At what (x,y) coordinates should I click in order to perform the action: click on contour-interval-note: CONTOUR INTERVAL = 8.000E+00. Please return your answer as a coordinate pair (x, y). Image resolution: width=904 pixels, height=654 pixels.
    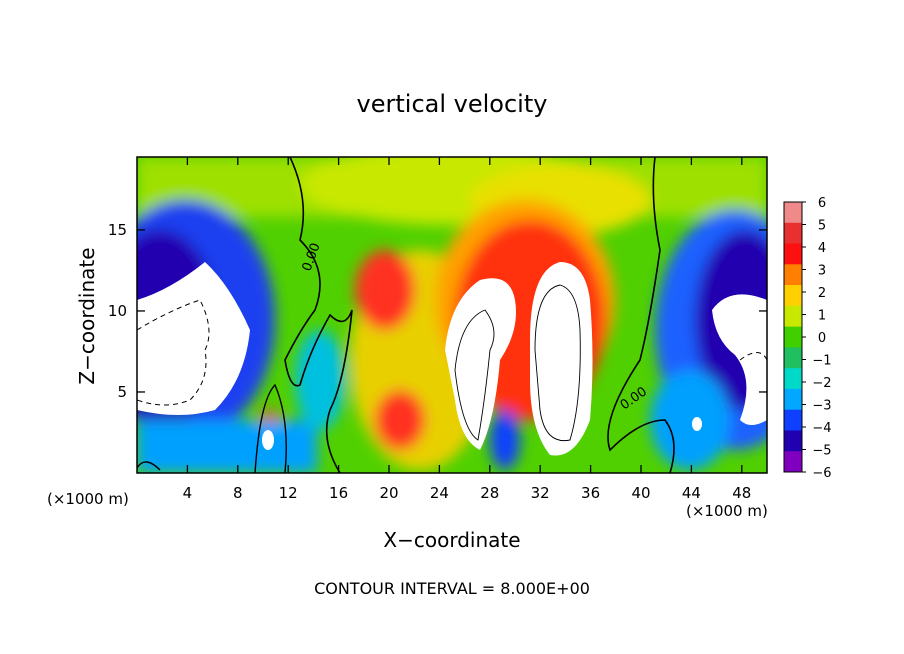
    Looking at the image, I should click on (452, 588).